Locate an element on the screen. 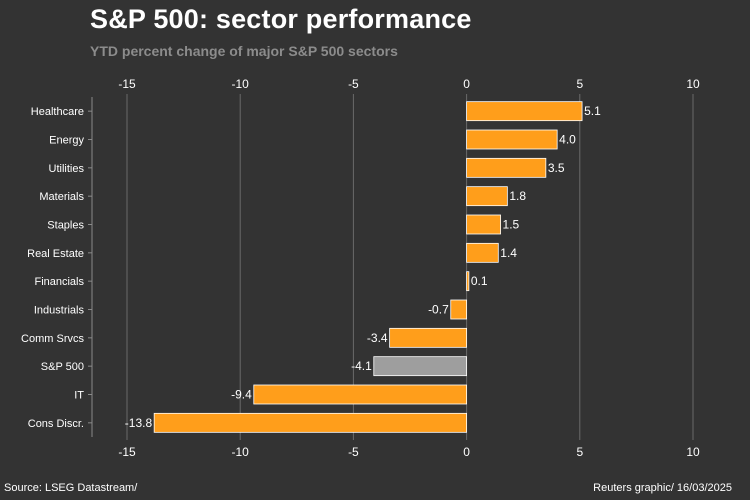 The width and height of the screenshot is (750, 500). data-label: 4.0 is located at coordinates (567, 140).